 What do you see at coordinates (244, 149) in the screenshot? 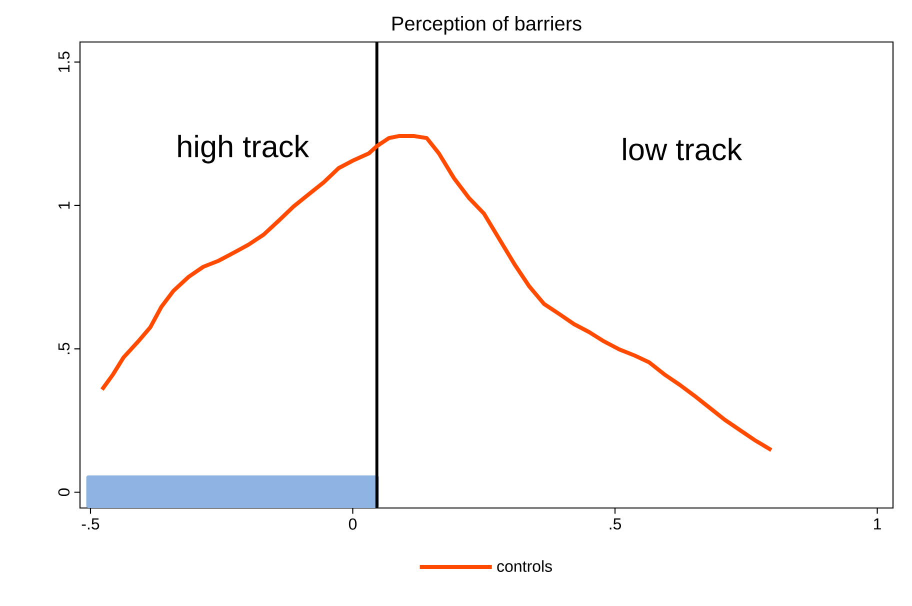
I see `annotation: high track` at bounding box center [244, 149].